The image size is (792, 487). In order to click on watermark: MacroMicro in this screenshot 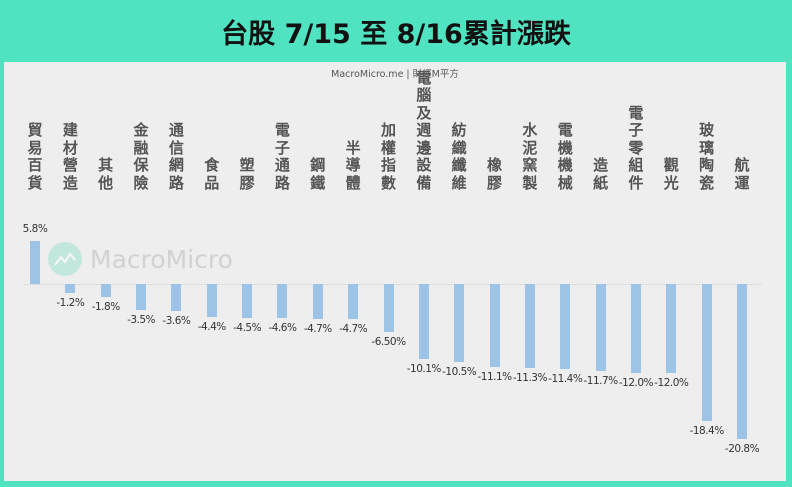, I will do `click(140, 259)`.